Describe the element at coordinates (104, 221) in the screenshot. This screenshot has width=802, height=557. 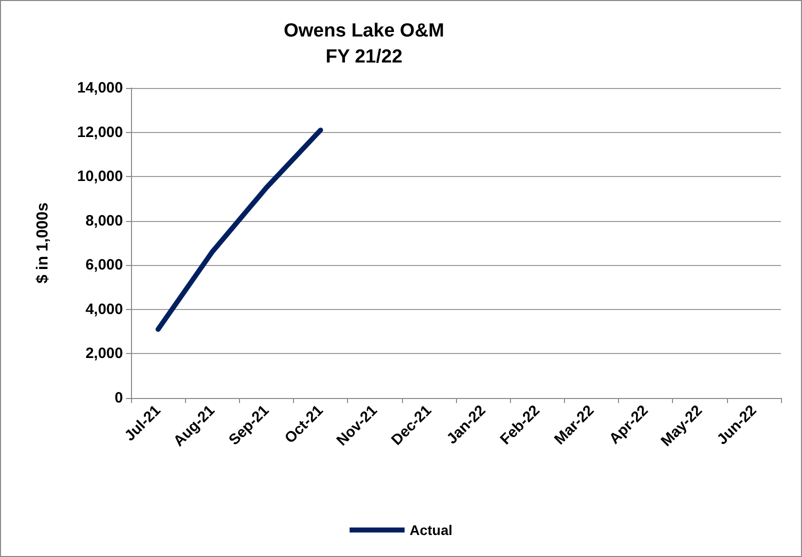
I see `y-tick-label: 8,000` at that location.